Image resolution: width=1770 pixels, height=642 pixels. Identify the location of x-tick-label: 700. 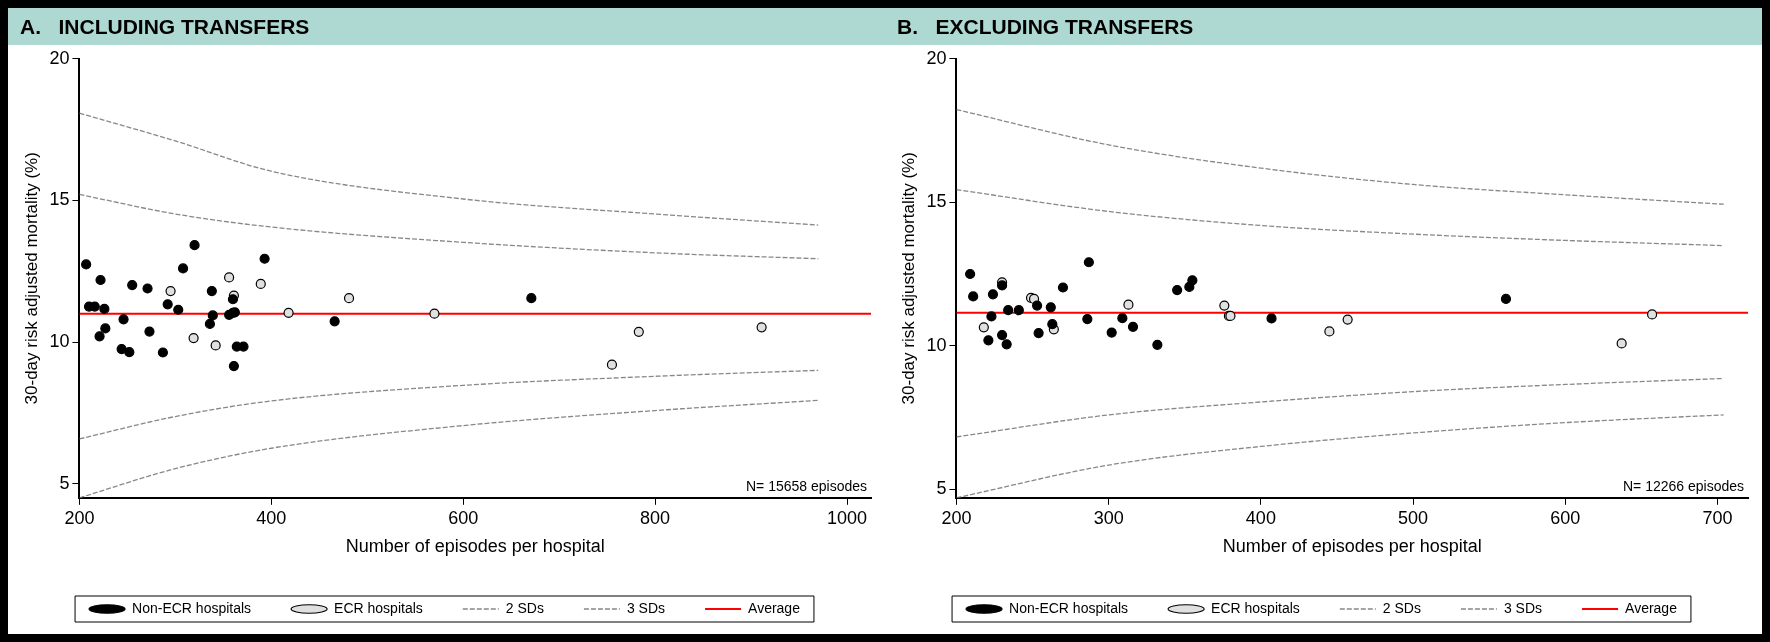
(1717, 517).